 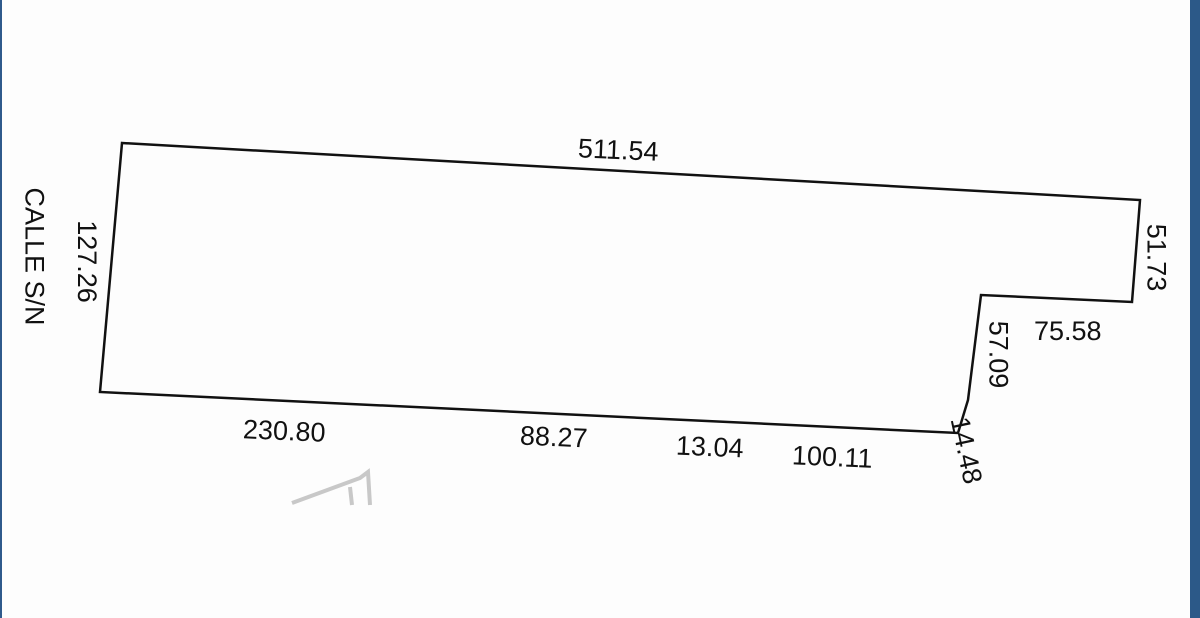 I want to click on measure-bottom-1: 230.80, so click(x=284, y=431).